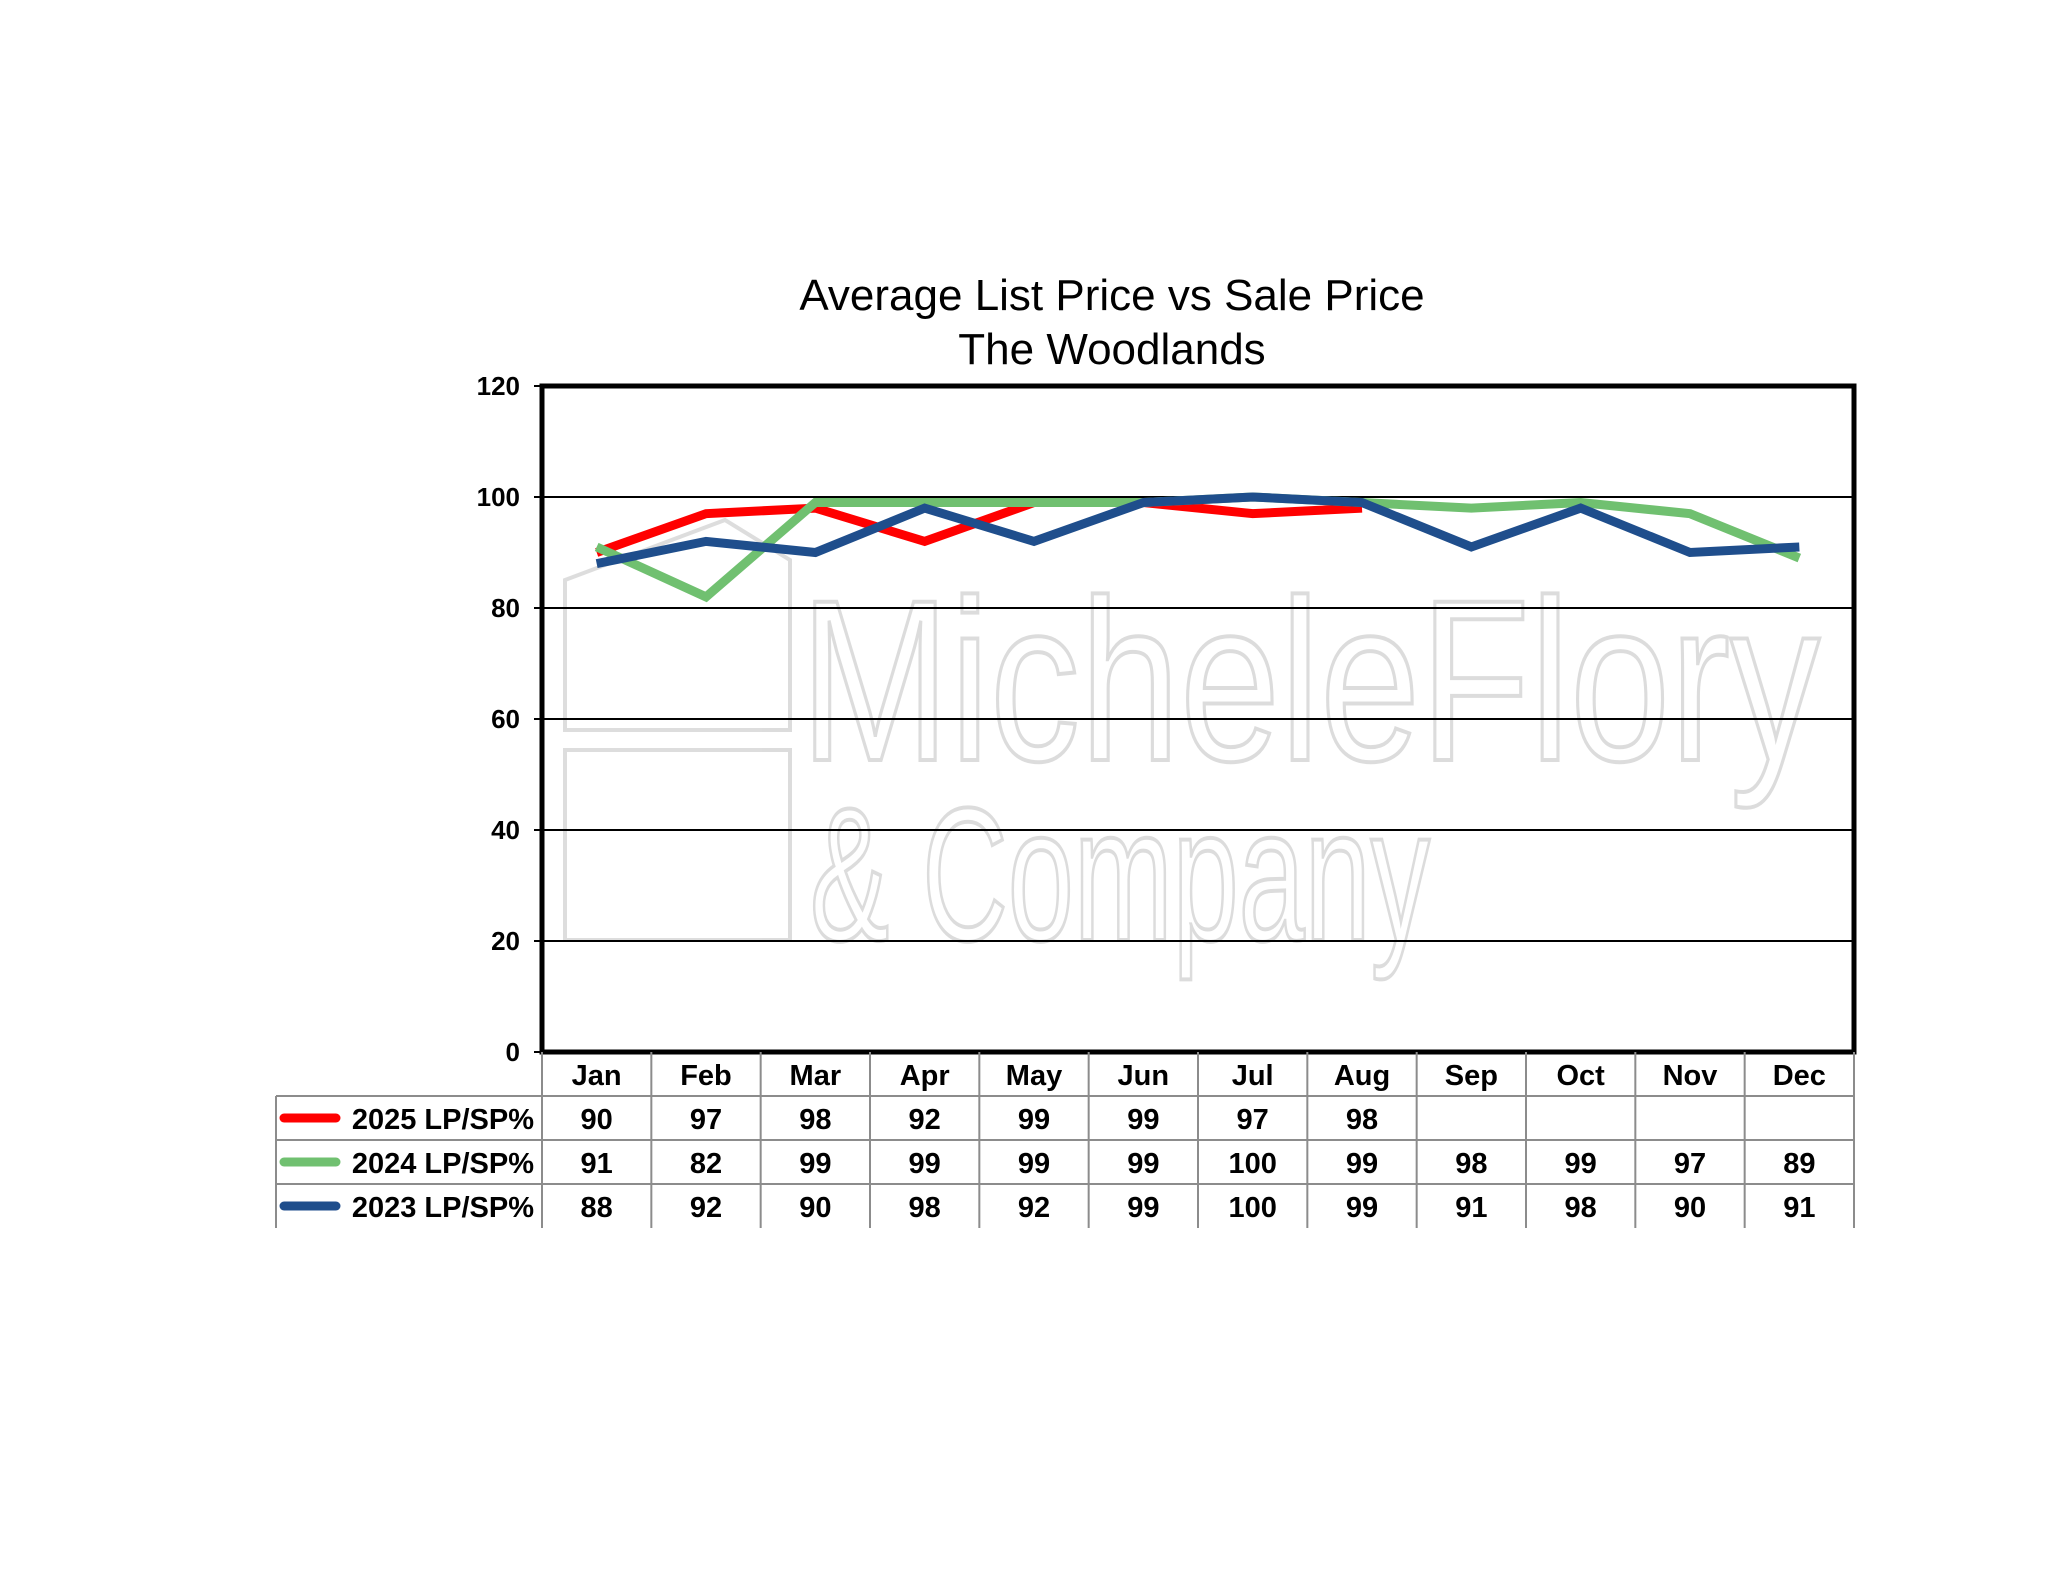 The height and width of the screenshot is (1583, 2048). I want to click on y-tick-label: 40, so click(505, 830).